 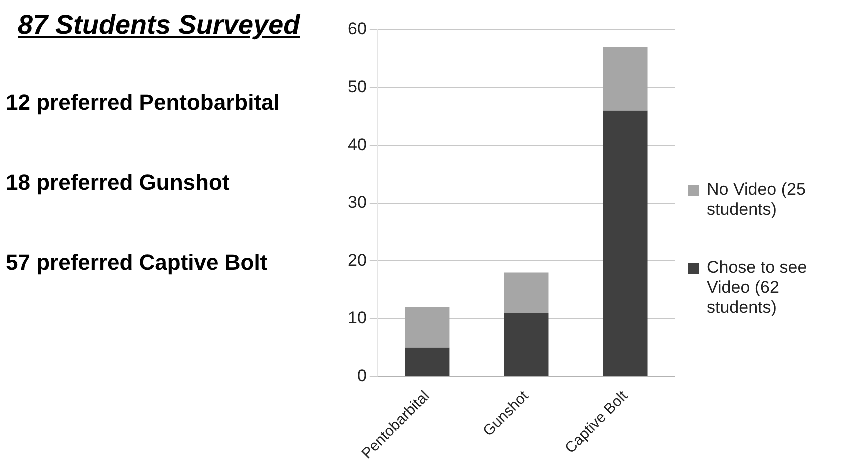 What do you see at coordinates (143, 103) in the screenshot?
I see `text: 12 preferred Pentobarbital` at bounding box center [143, 103].